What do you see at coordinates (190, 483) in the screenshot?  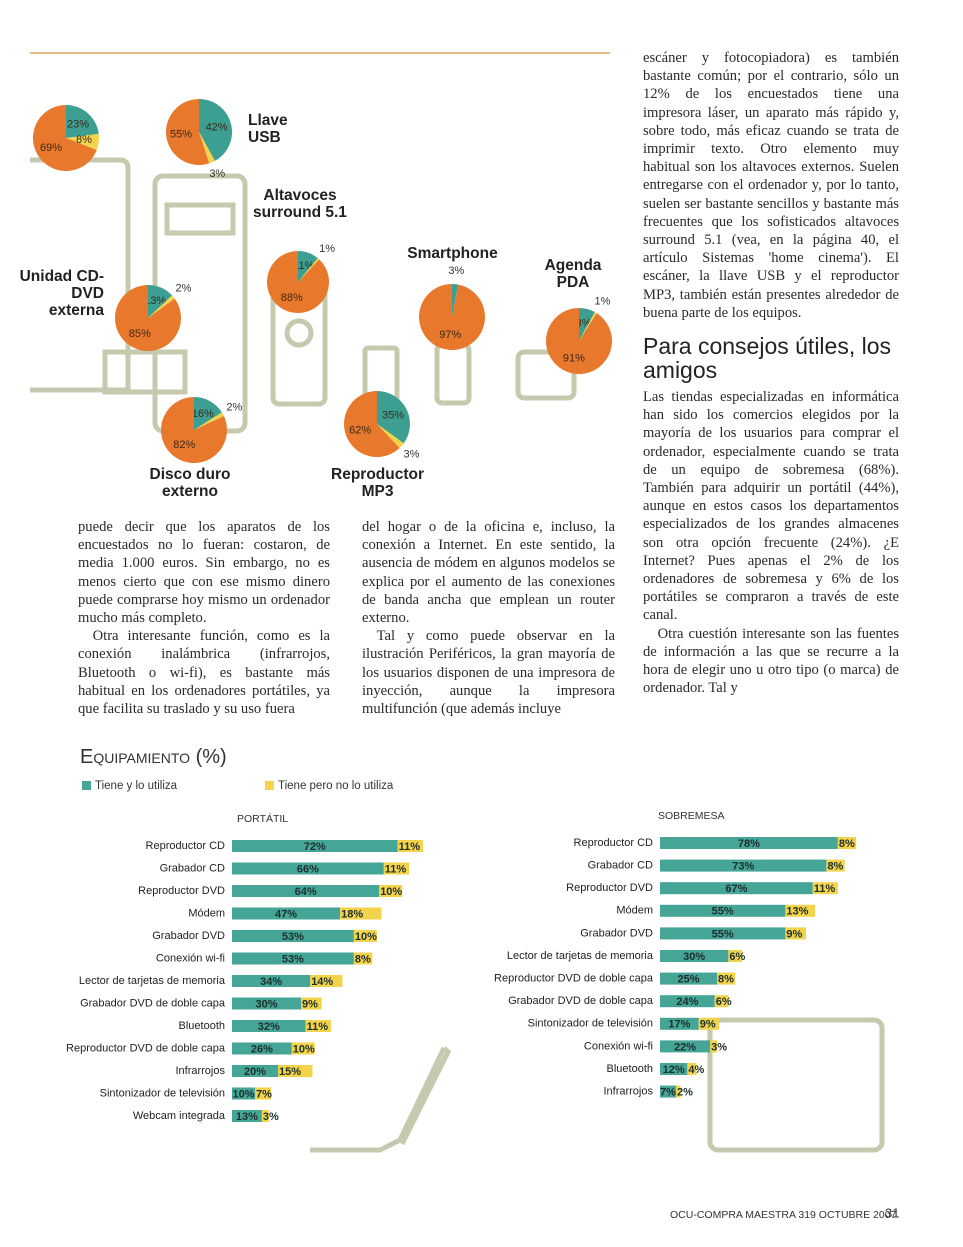 I see `pie-title: Disco duro externo` at bounding box center [190, 483].